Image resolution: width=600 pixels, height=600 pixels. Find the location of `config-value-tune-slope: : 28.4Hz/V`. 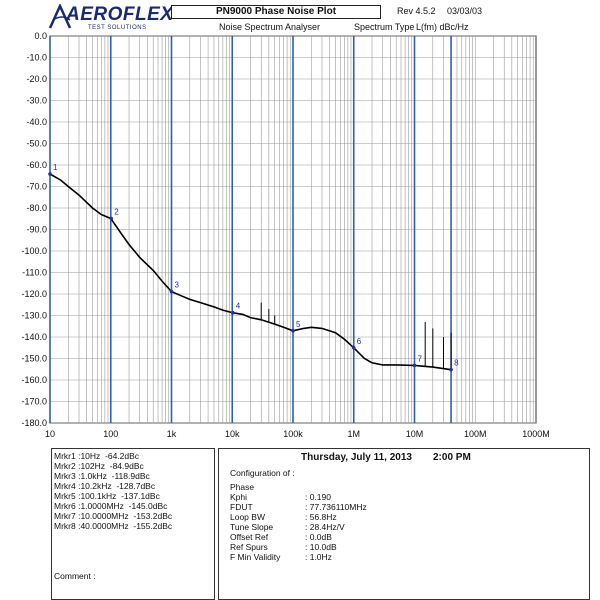

config-value-tune-slope: : 28.4Hz/V is located at coordinates (325, 527).